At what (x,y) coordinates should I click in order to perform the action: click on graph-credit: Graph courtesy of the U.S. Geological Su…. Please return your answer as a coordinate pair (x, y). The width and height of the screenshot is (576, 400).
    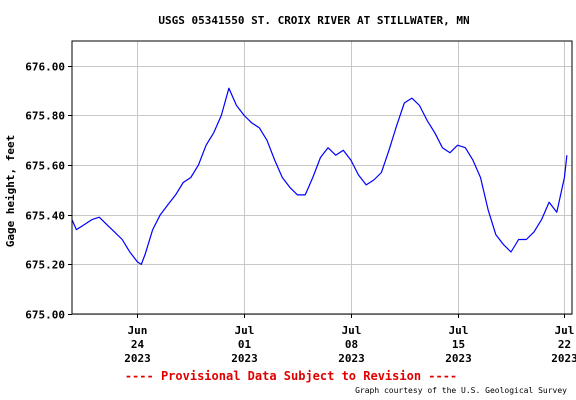
    Looking at the image, I should click on (461, 390).